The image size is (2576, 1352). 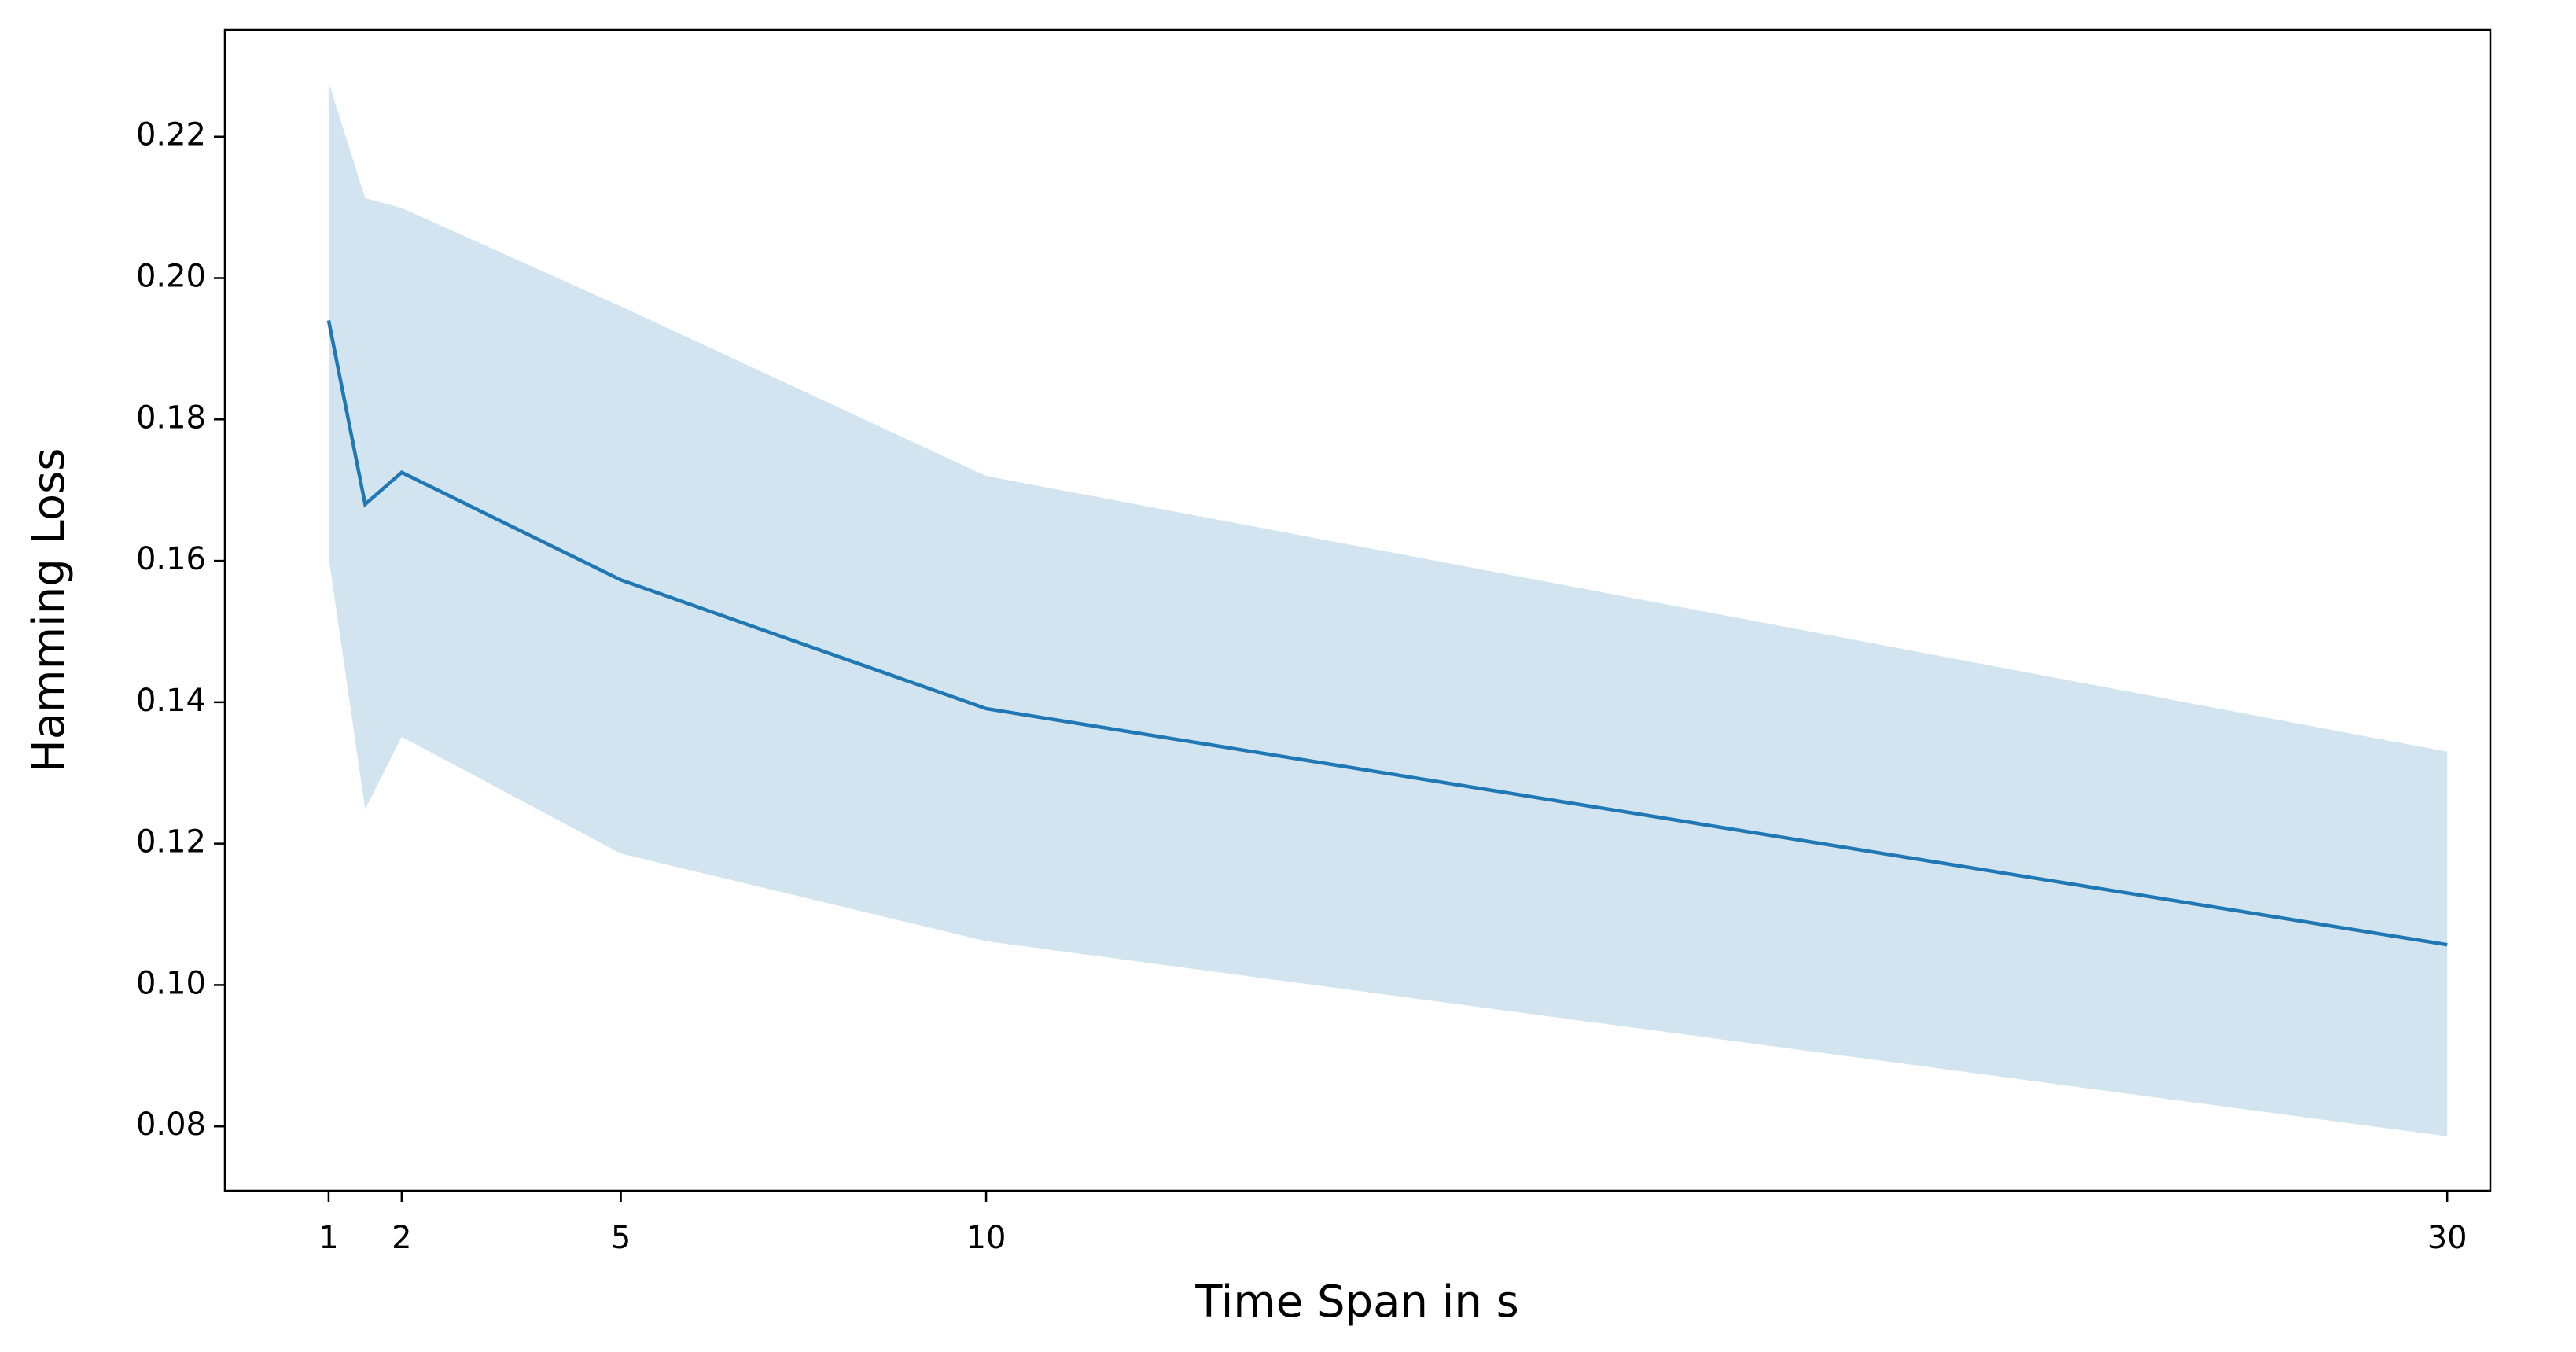 What do you see at coordinates (171, 1125) in the screenshot?
I see `y-tick-label: 0.08` at bounding box center [171, 1125].